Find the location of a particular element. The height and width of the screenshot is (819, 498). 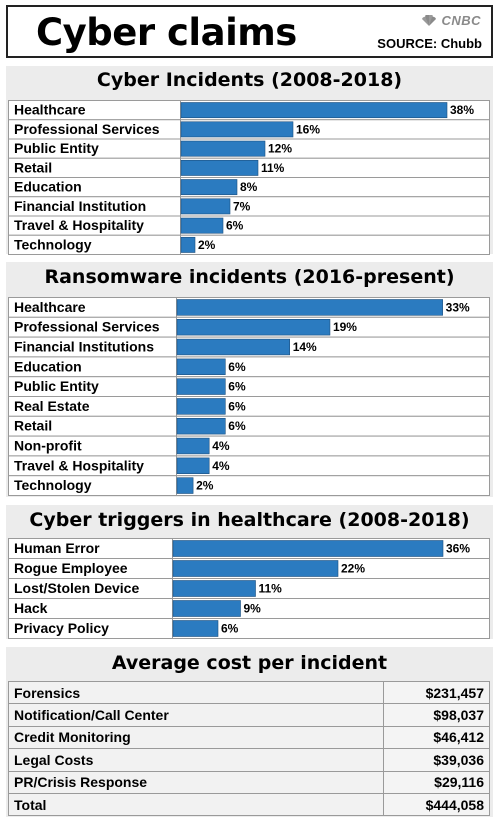

category-label: Lost/Stolen Device is located at coordinates (76, 588).